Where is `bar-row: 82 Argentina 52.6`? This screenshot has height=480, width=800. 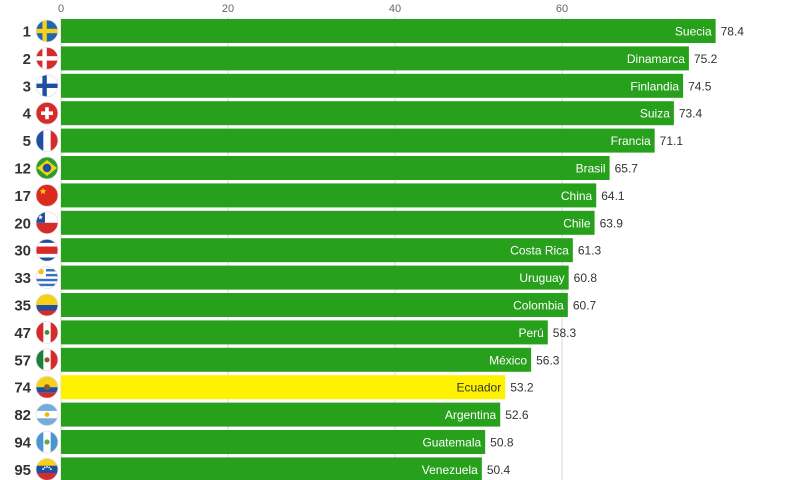 bar-row: 82 Argentina 52.6 is located at coordinates (271, 414).